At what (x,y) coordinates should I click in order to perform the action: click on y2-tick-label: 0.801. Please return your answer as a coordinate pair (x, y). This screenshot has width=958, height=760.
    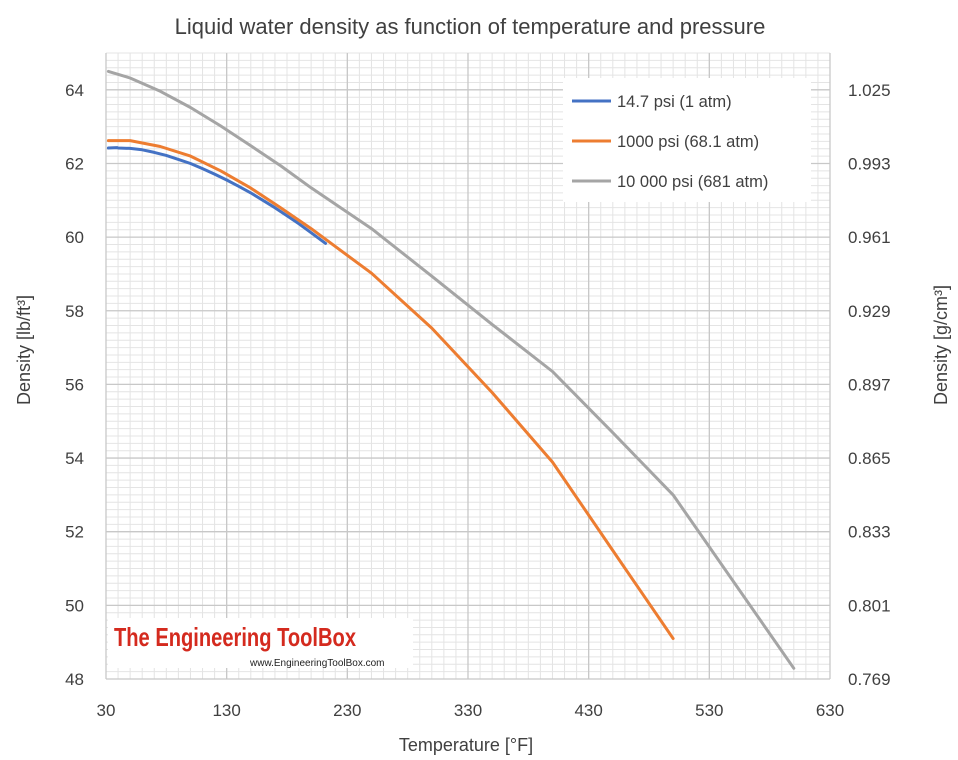
    Looking at the image, I should click on (869, 605).